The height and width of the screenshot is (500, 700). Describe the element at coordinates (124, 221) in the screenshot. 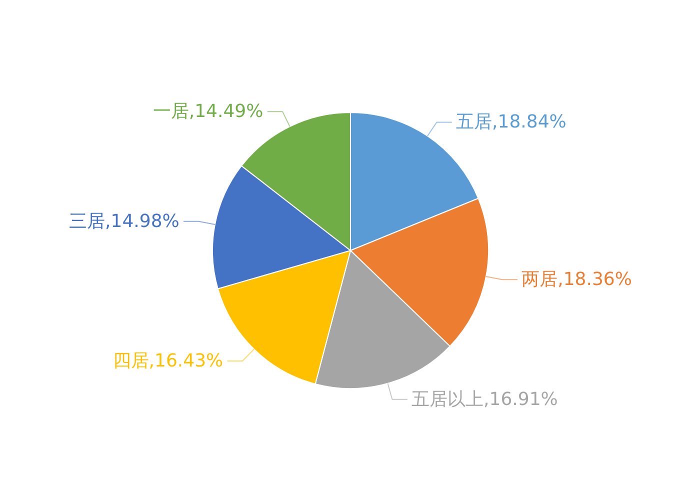

I see `slice-label: 三居,14.98%` at that location.